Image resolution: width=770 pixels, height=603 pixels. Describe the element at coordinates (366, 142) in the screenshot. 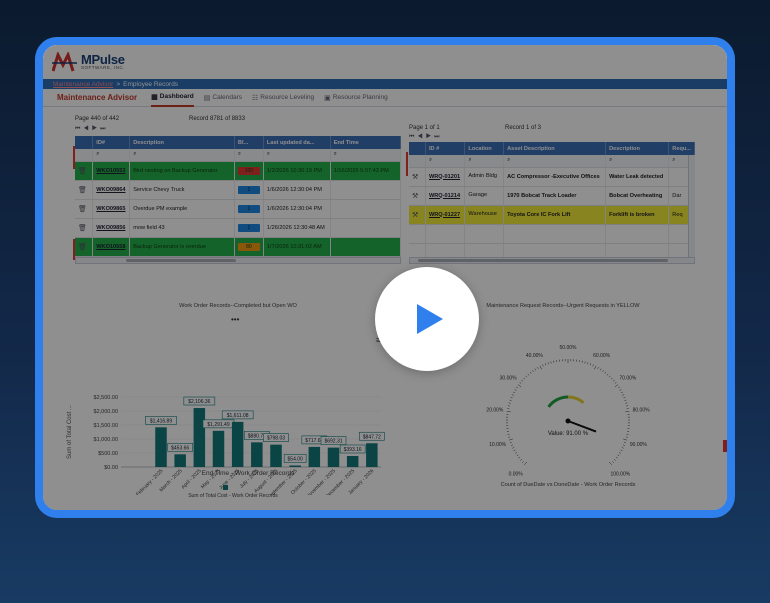

I see `col-end-time: End Time` at that location.